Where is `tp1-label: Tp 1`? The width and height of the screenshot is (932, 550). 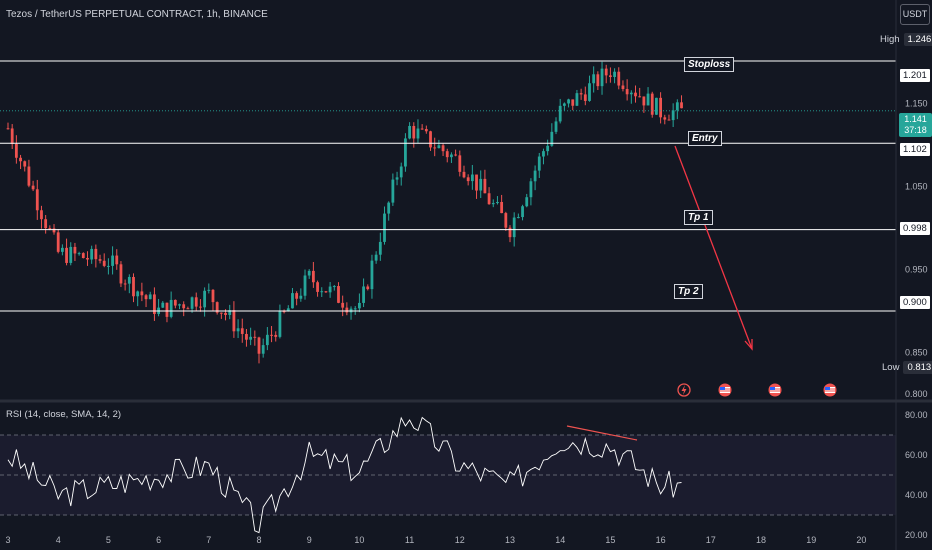
tp1-label: Tp 1 is located at coordinates (698, 217).